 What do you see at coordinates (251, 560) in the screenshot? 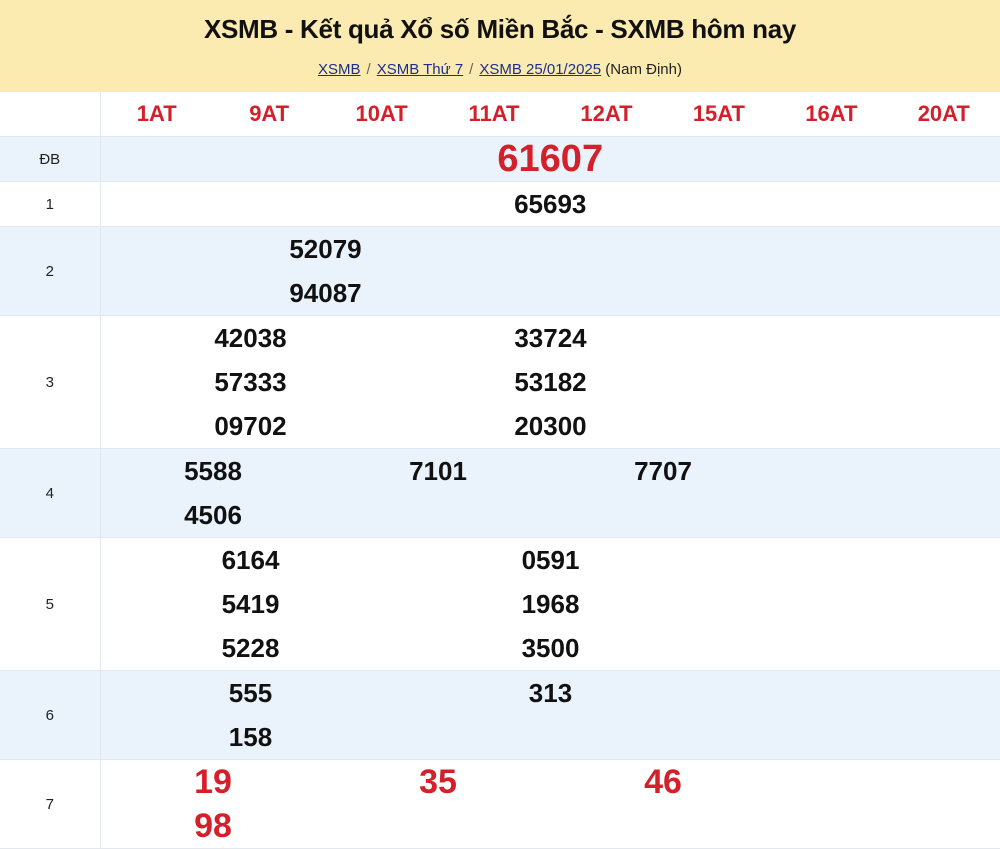
I see `prize-number: 6164` at bounding box center [251, 560].